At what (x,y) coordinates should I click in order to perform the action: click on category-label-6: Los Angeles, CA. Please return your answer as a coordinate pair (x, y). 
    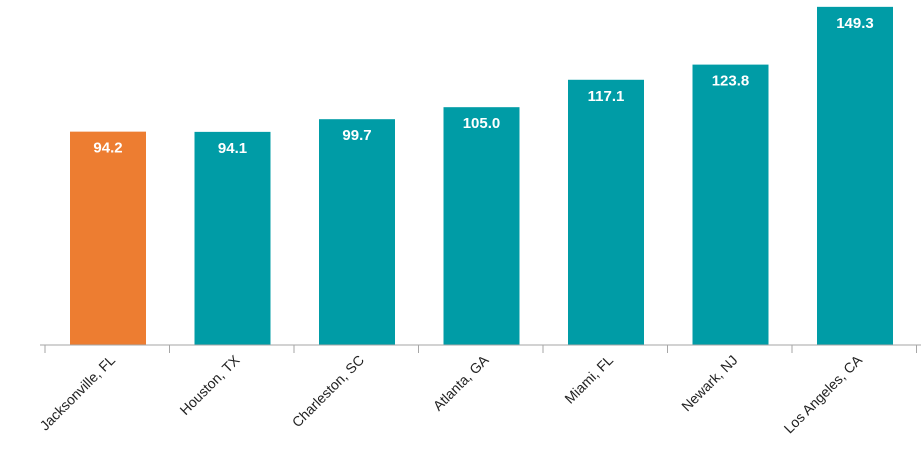
    Looking at the image, I should click on (823, 393).